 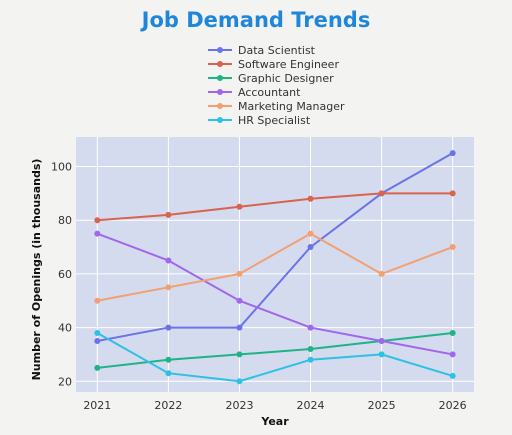 What do you see at coordinates (274, 421) in the screenshot?
I see `x-axis-title: Year` at bounding box center [274, 421].